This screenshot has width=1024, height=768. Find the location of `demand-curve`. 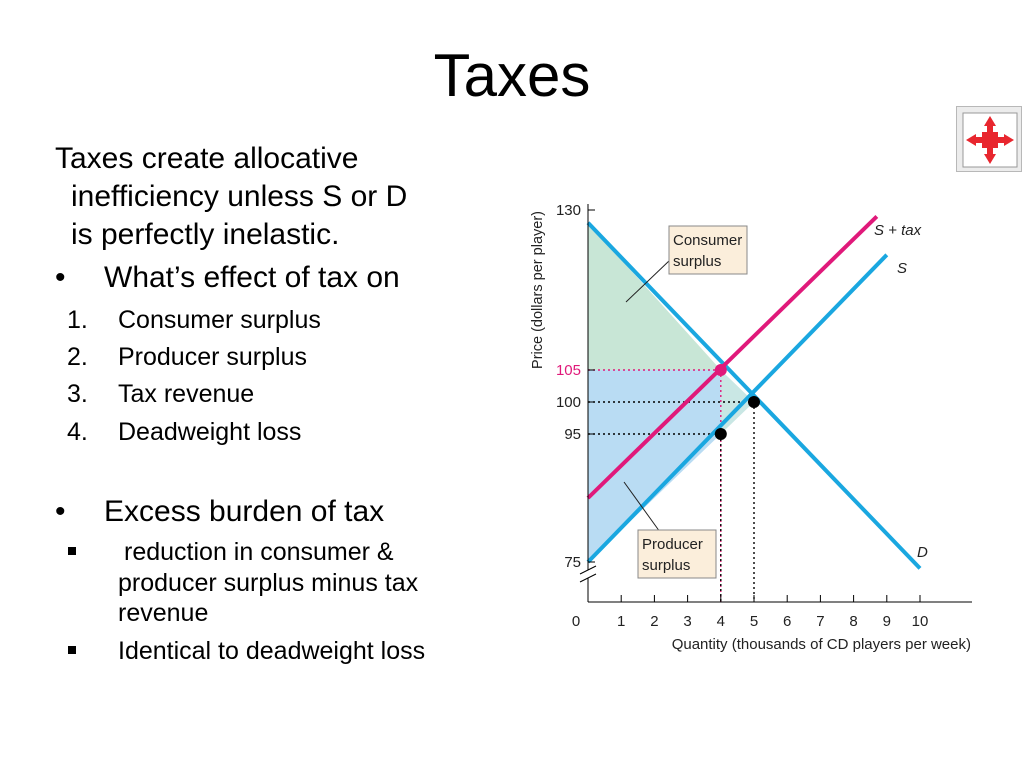

demand-curve is located at coordinates (754, 395).